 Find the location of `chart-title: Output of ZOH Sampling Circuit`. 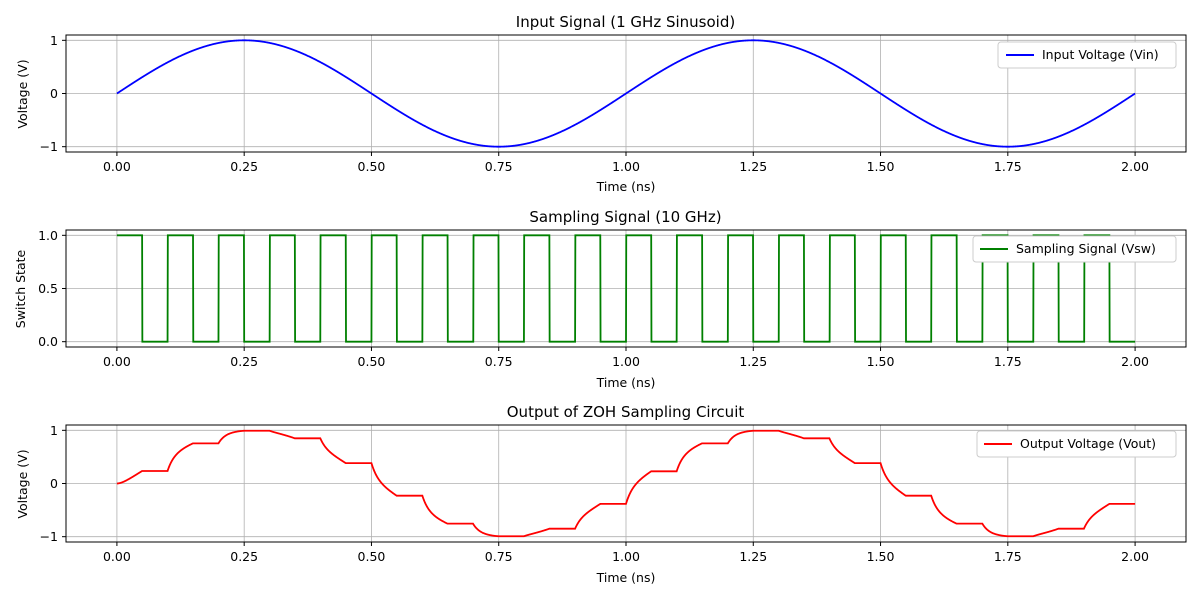

chart-title: Output of ZOH Sampling Circuit is located at coordinates (626, 412).